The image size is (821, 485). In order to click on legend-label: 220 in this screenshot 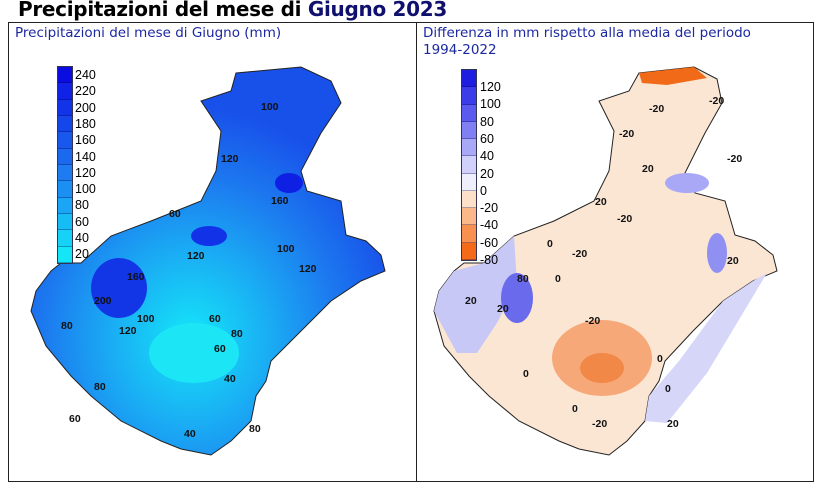, I will do `click(85, 91)`.